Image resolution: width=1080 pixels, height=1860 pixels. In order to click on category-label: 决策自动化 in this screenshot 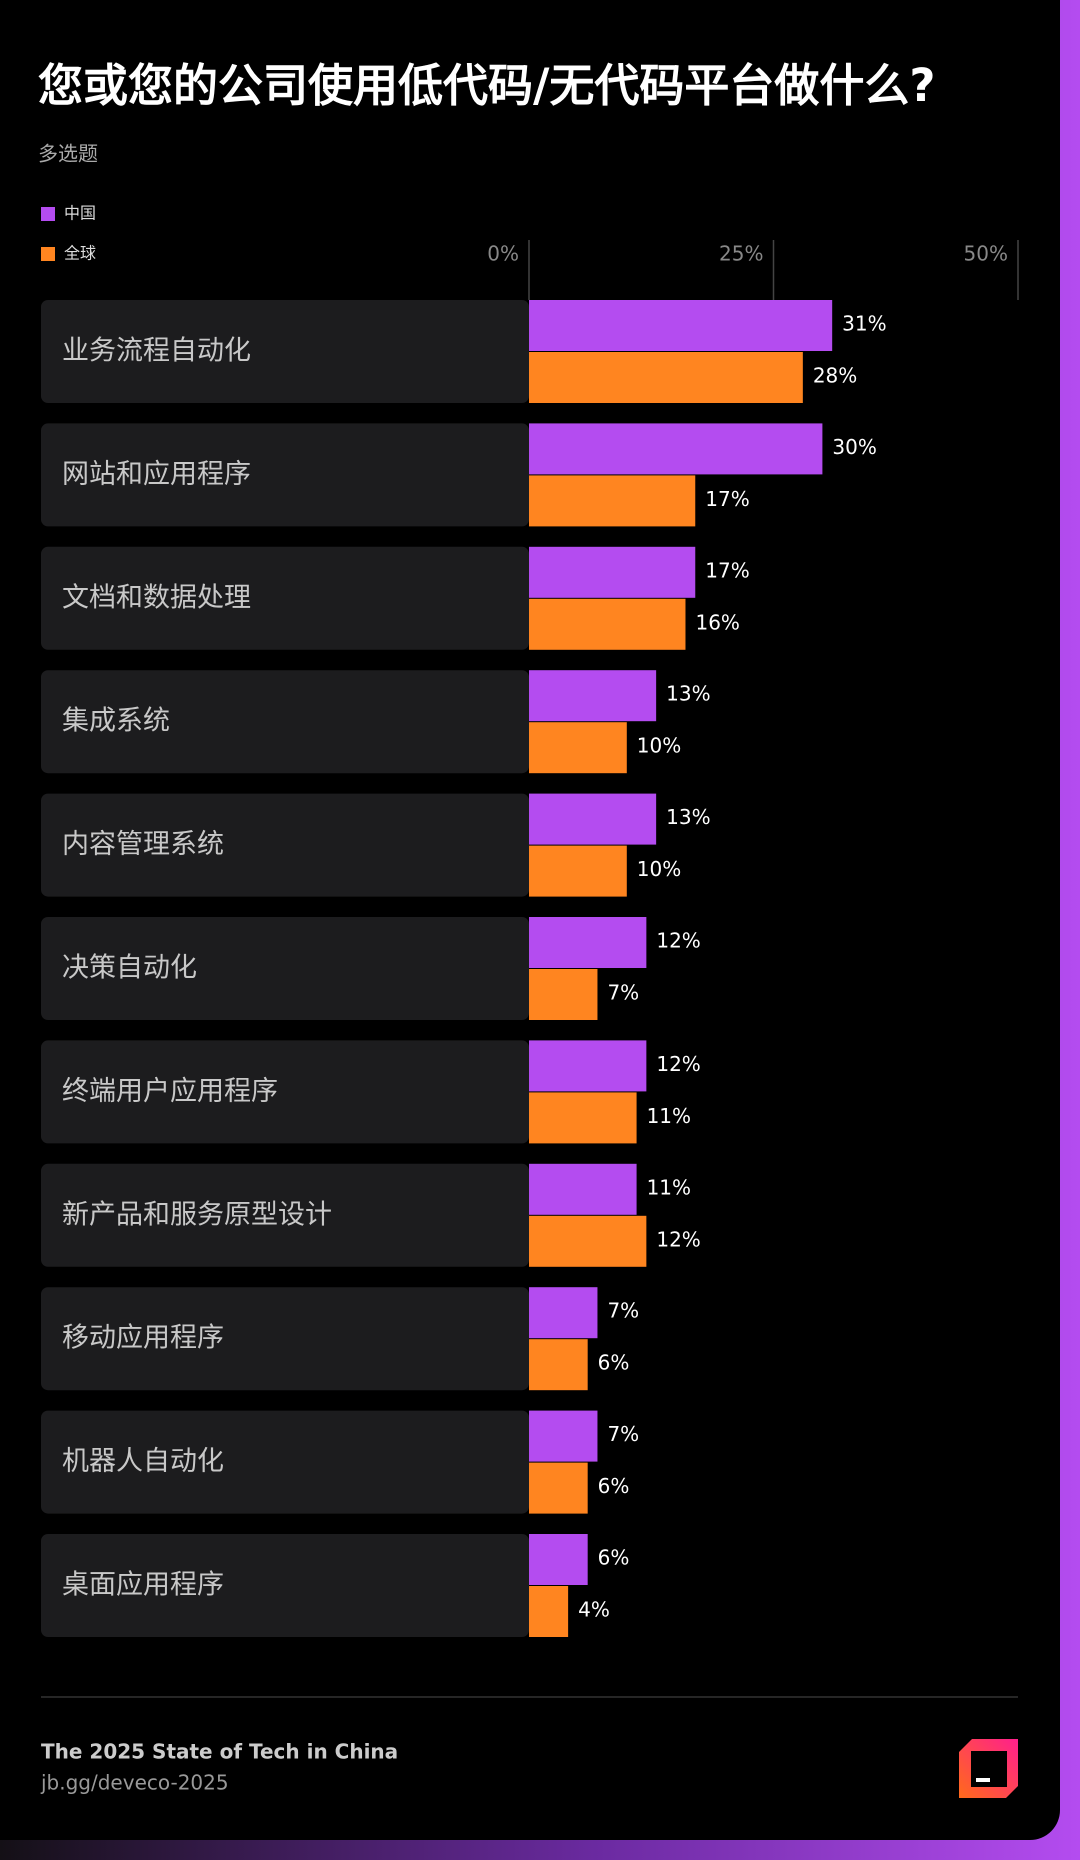, I will do `click(129, 968)`.